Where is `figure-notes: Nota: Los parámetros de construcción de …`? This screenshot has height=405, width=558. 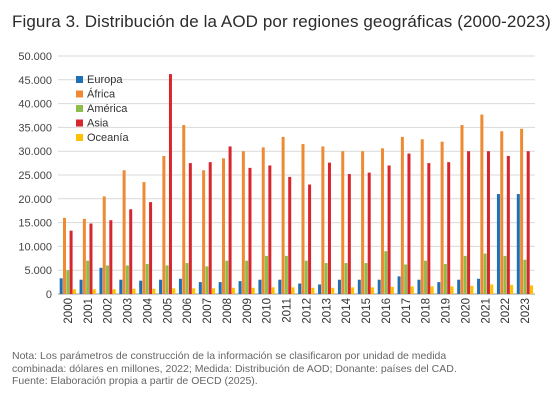 figure-notes: Nota: Los parámetros de construcción de … is located at coordinates (280, 369).